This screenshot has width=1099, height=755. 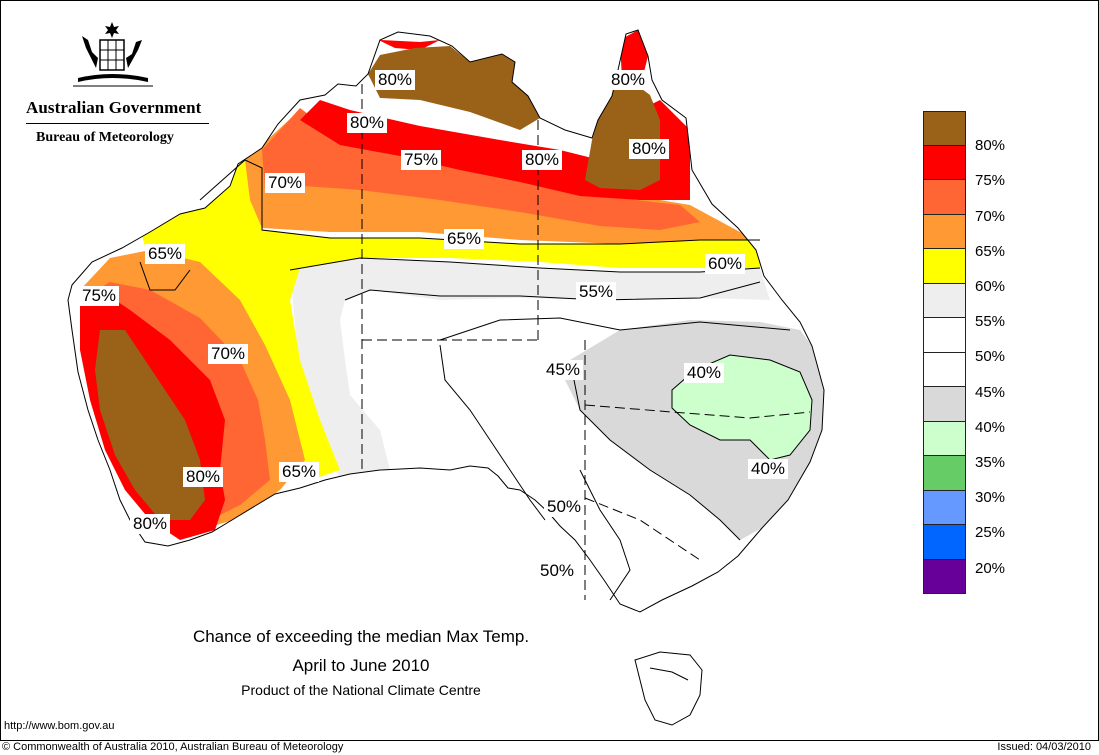 I want to click on legend-label: 30%, so click(x=990, y=498).